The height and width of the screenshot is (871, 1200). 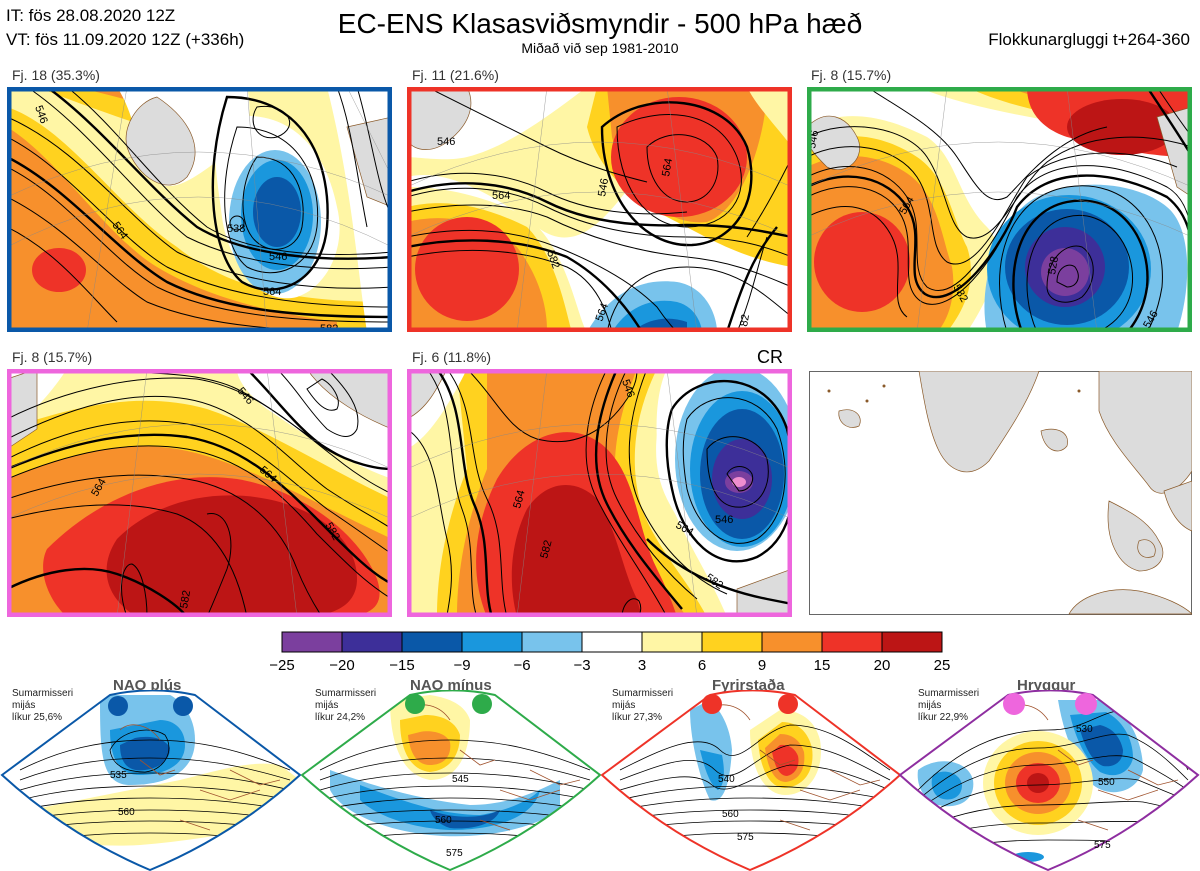 I want to click on colorbar-tick: −20, so click(x=341, y=665).